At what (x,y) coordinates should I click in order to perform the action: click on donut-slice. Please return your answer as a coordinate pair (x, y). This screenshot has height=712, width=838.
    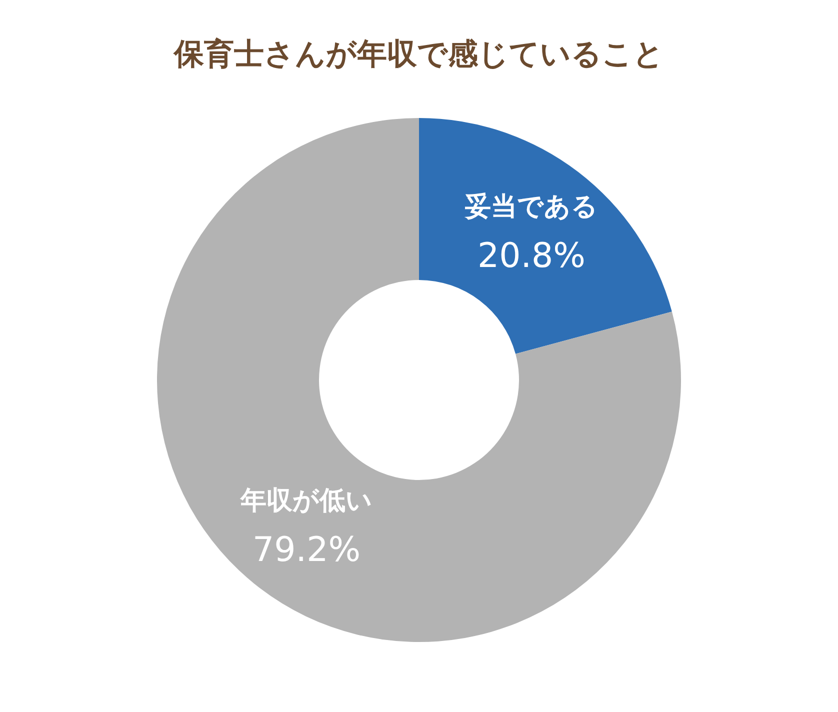
    Looking at the image, I should click on (545, 236).